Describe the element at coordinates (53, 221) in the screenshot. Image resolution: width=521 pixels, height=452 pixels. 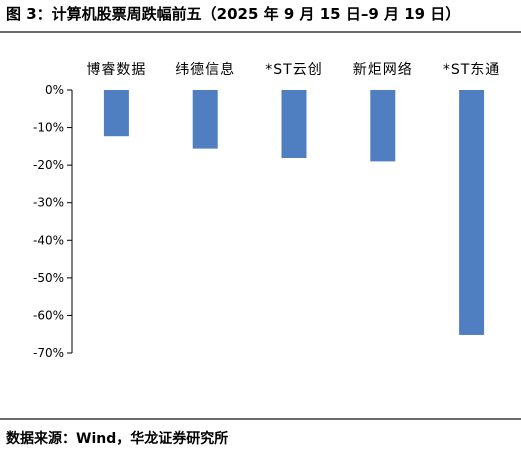
I see `y-axis: 0% -10% -20% -30% -40% -50% -60% -70%` at that location.